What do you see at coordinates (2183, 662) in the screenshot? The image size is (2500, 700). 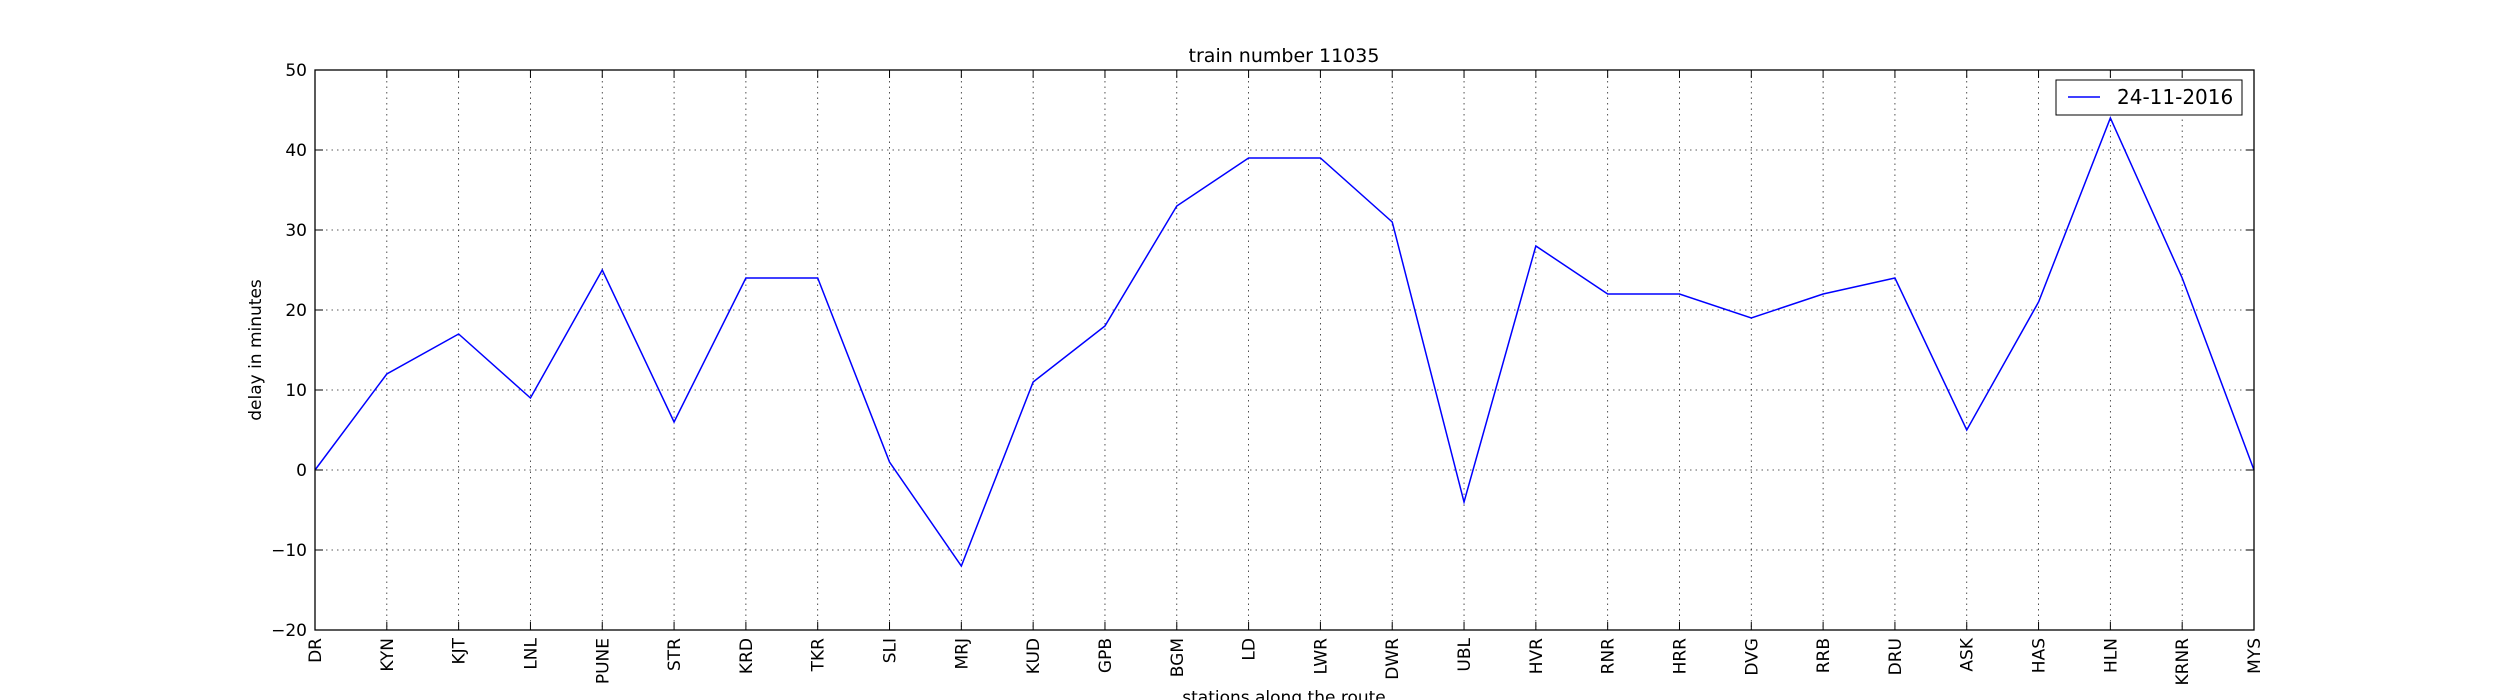 I see `x-tick-label: KRNR` at bounding box center [2183, 662].